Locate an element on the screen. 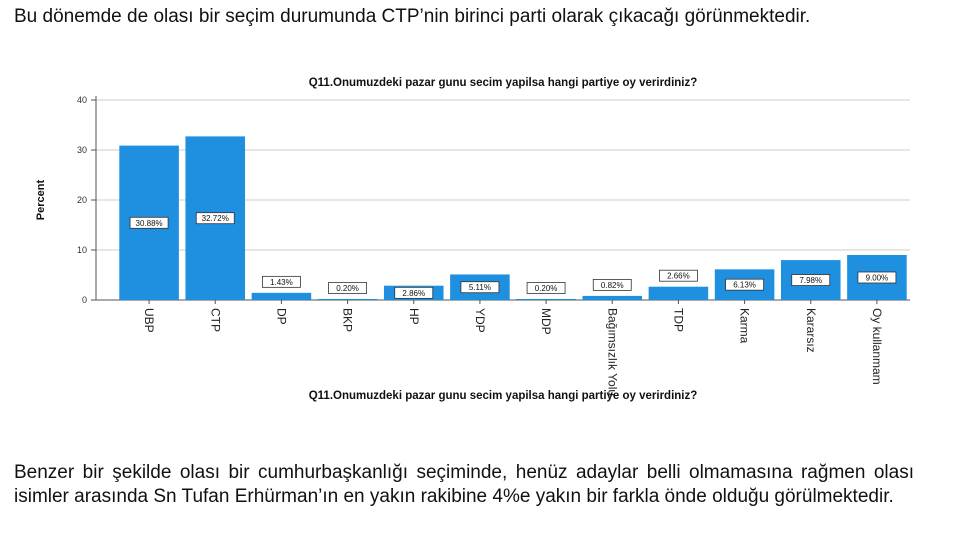 This screenshot has width=971, height=551. data-label: 32.72% is located at coordinates (215, 218).